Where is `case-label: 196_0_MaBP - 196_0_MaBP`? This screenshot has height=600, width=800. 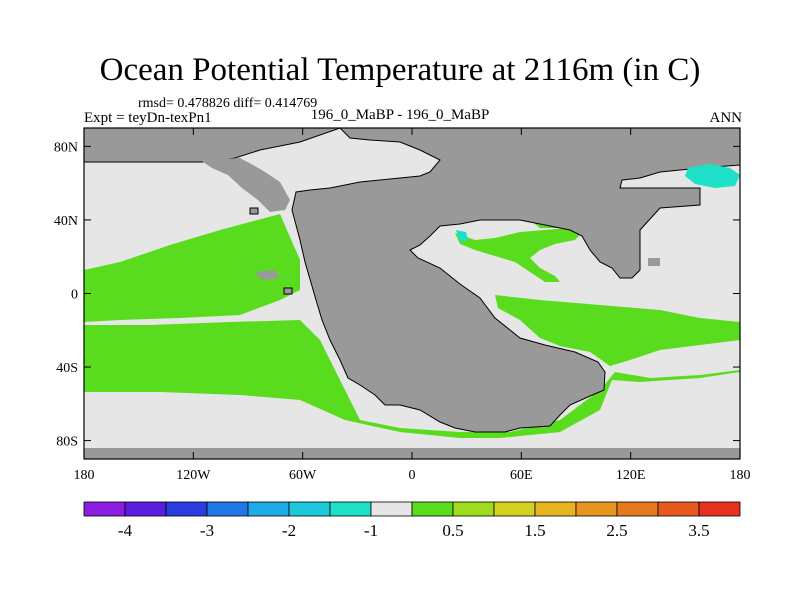
case-label: 196_0_MaBP - 196_0_MaBP is located at coordinates (400, 115).